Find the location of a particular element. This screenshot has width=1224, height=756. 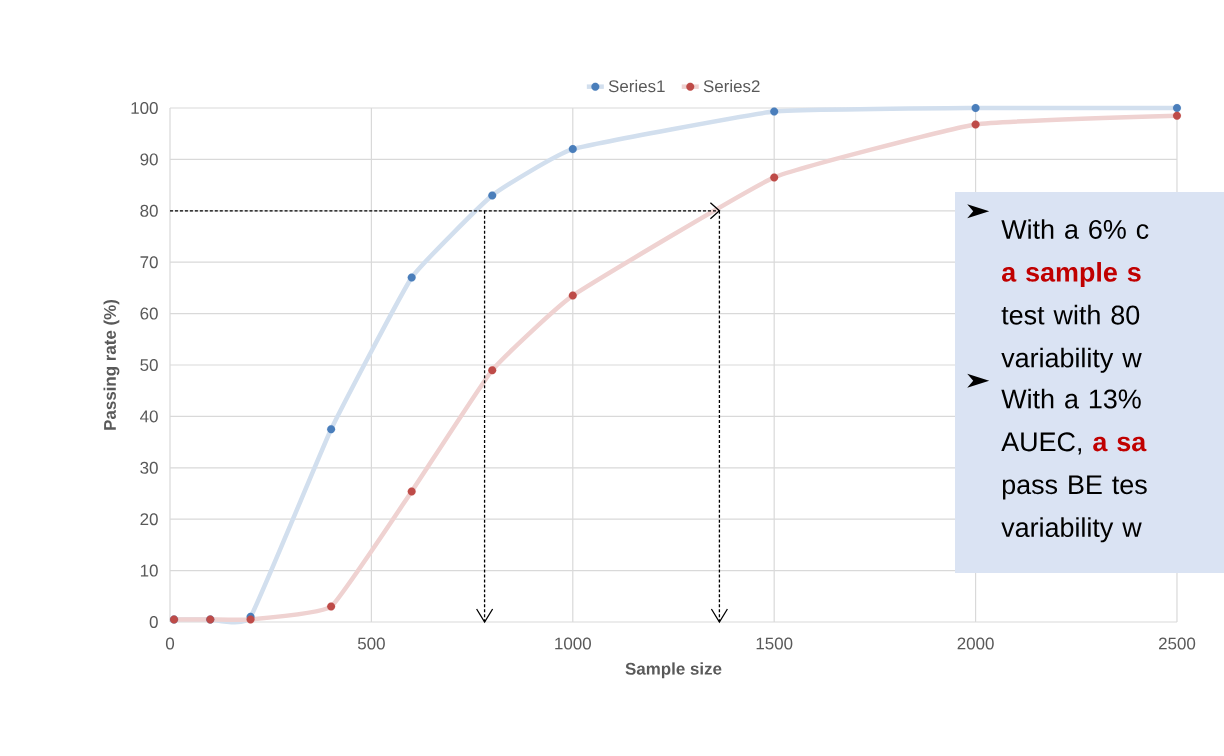

y-tick-label: 0 is located at coordinates (153, 622).